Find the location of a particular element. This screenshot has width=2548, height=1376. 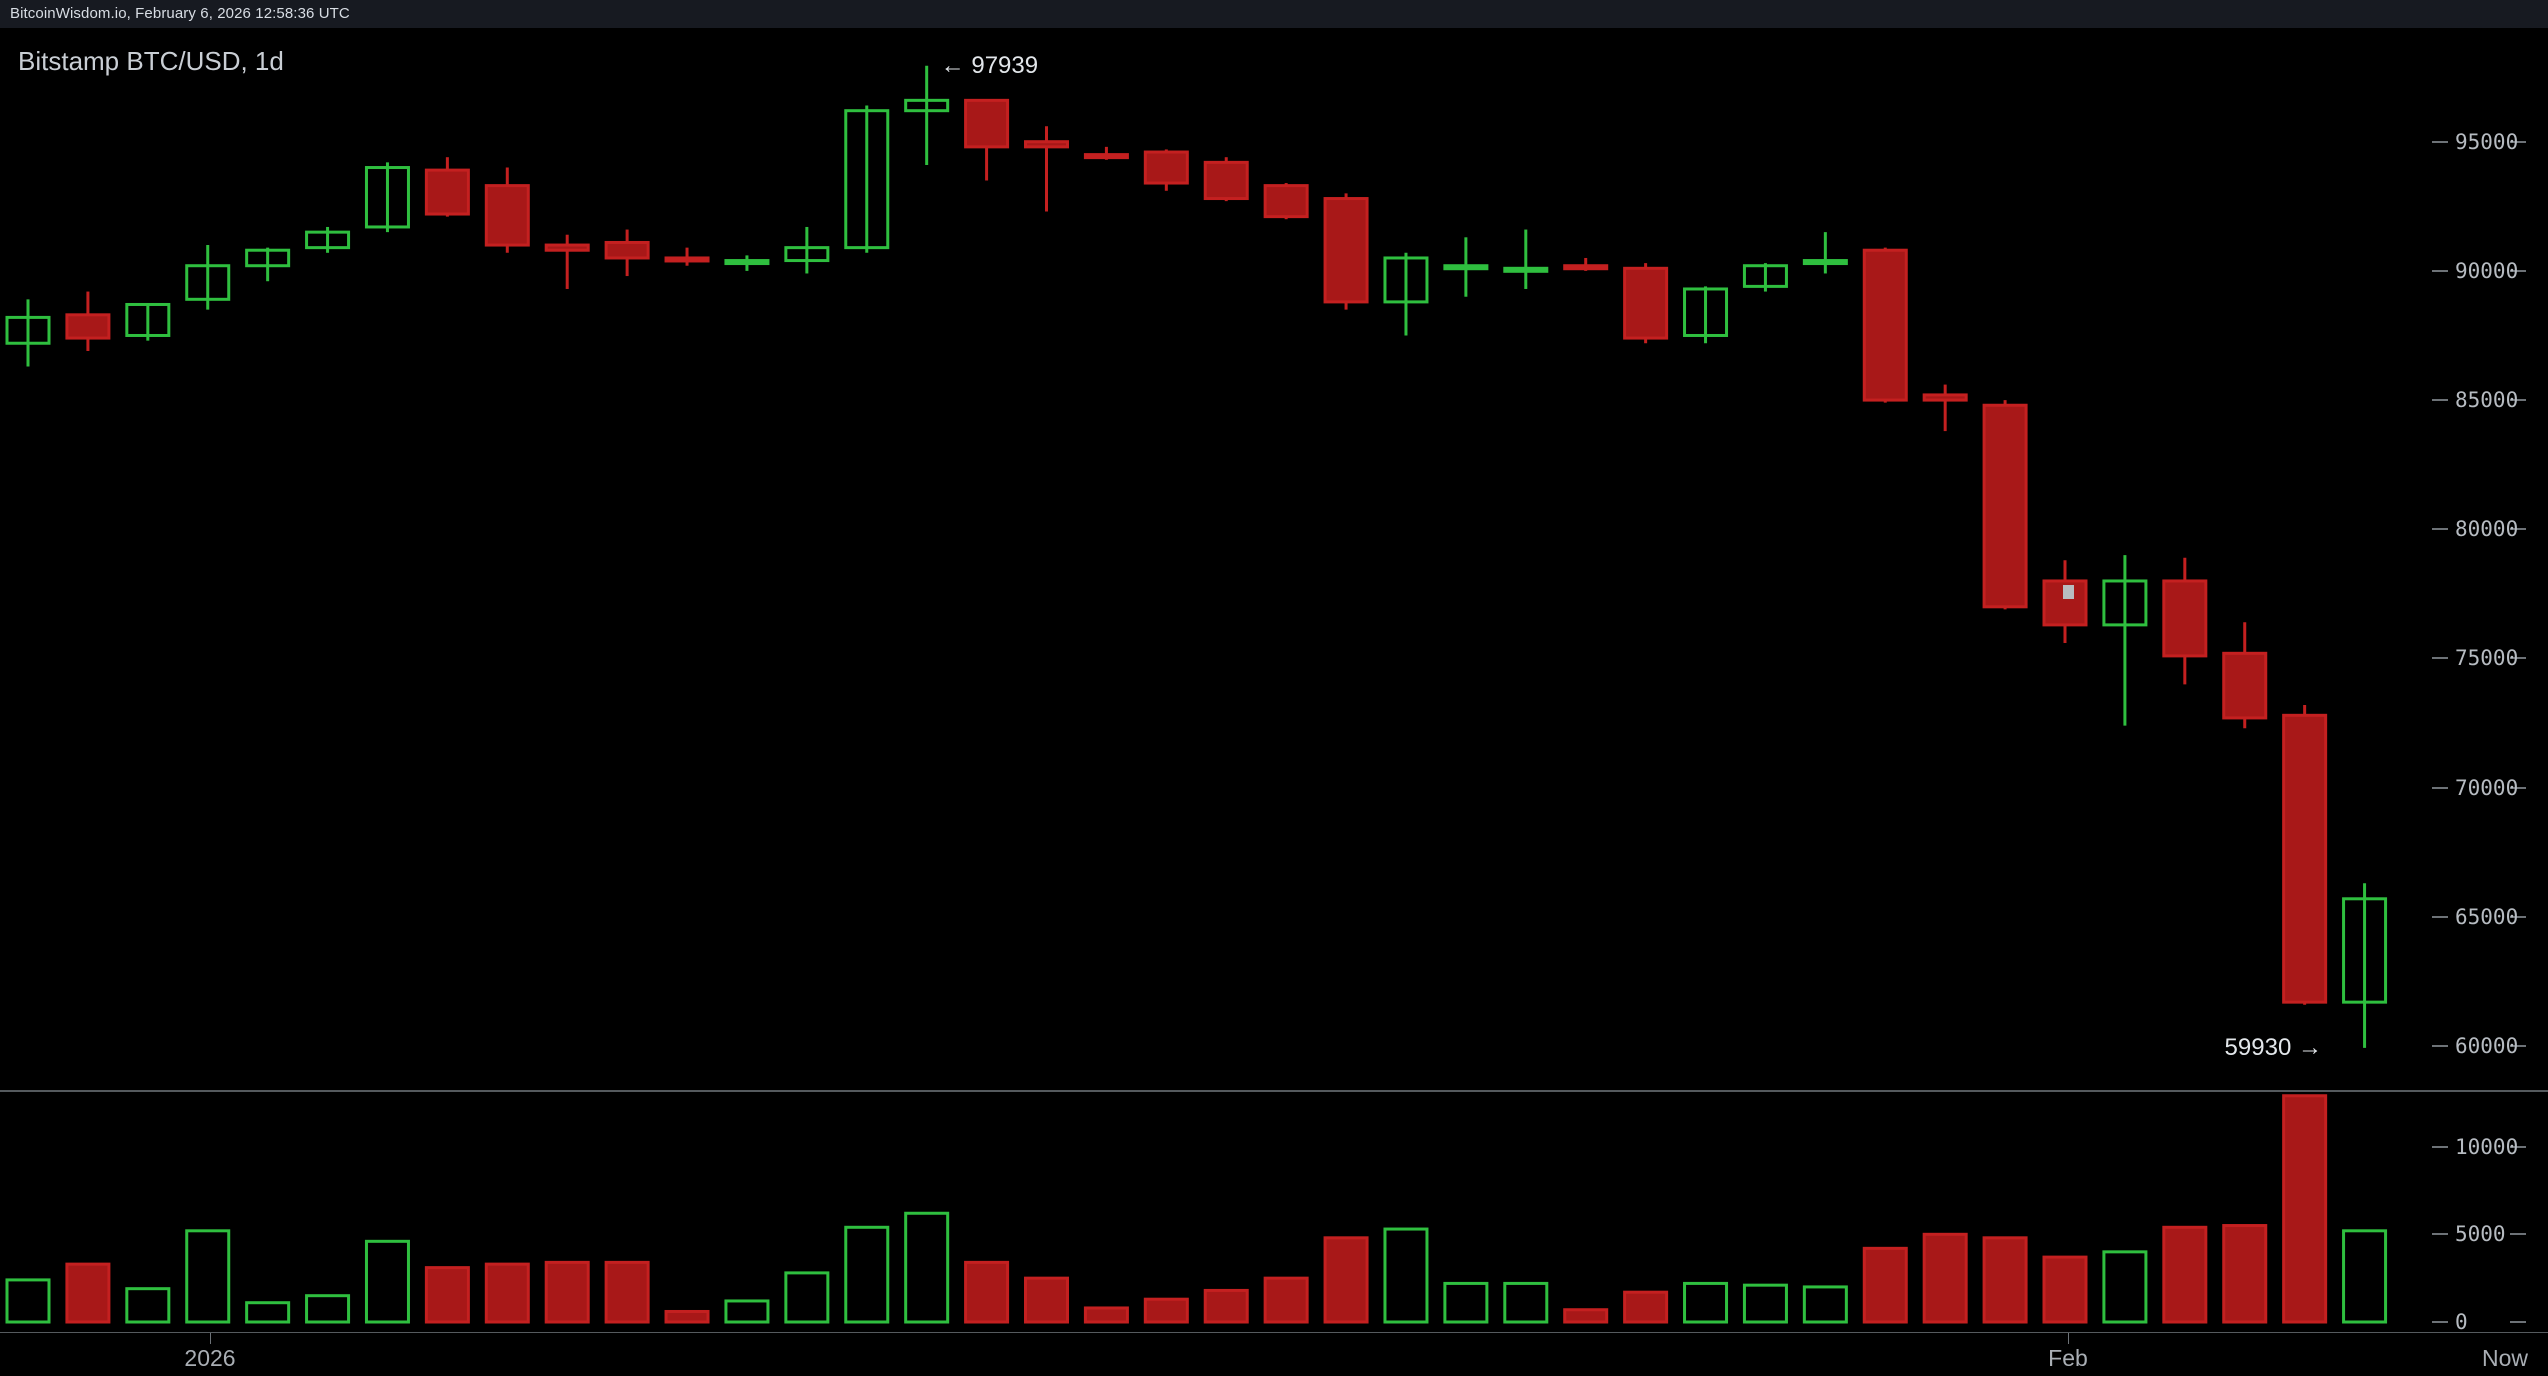

volume-tick-label: 10000 is located at coordinates (2487, 1146).